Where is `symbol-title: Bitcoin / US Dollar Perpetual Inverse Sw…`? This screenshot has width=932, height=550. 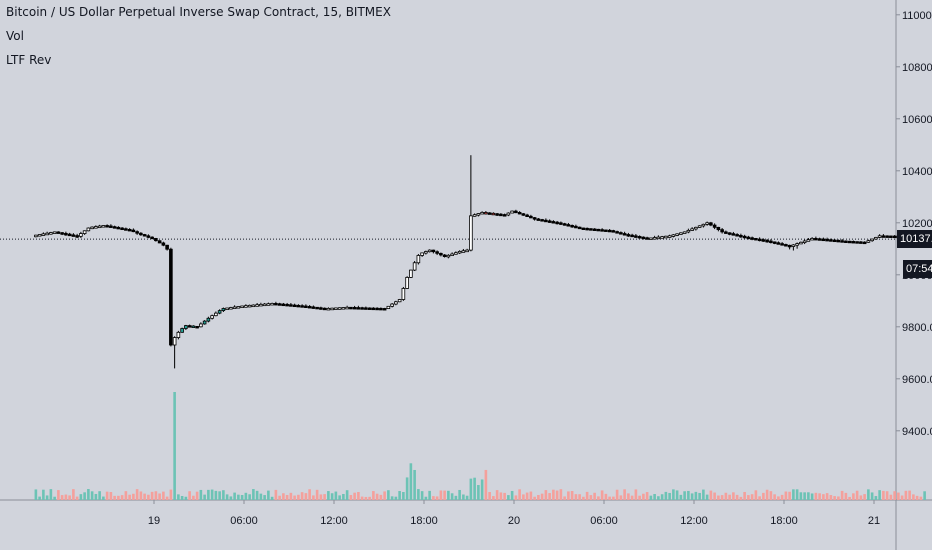
symbol-title: Bitcoin / US Dollar Perpetual Inverse Sw… is located at coordinates (198, 12).